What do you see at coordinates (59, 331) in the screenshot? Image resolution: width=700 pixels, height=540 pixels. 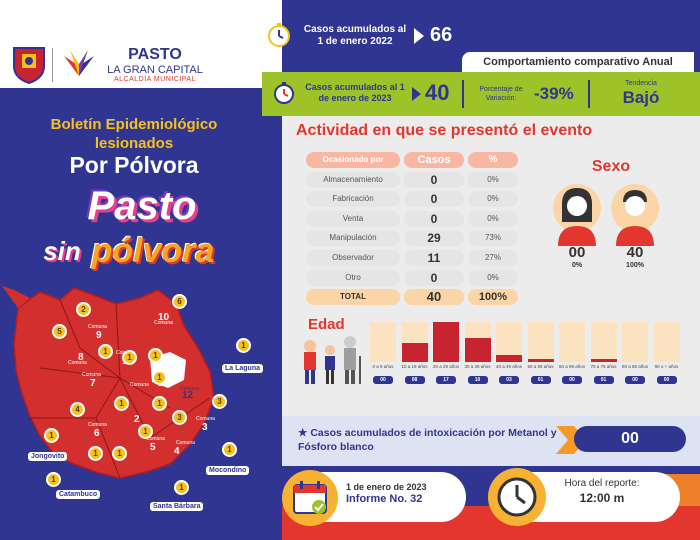 I see `case-count-pin: 5` at bounding box center [59, 331].